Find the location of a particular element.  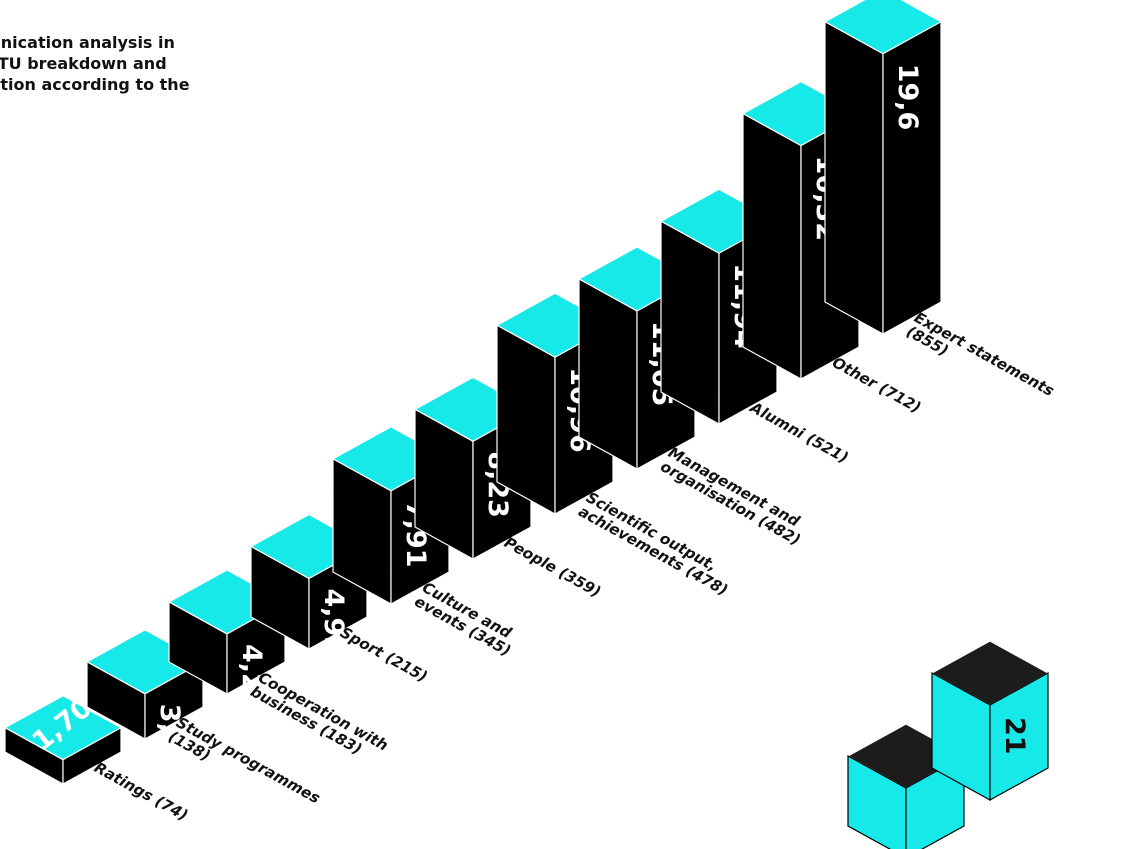

bar-value-label: 4,93 is located at coordinates (333, 622).